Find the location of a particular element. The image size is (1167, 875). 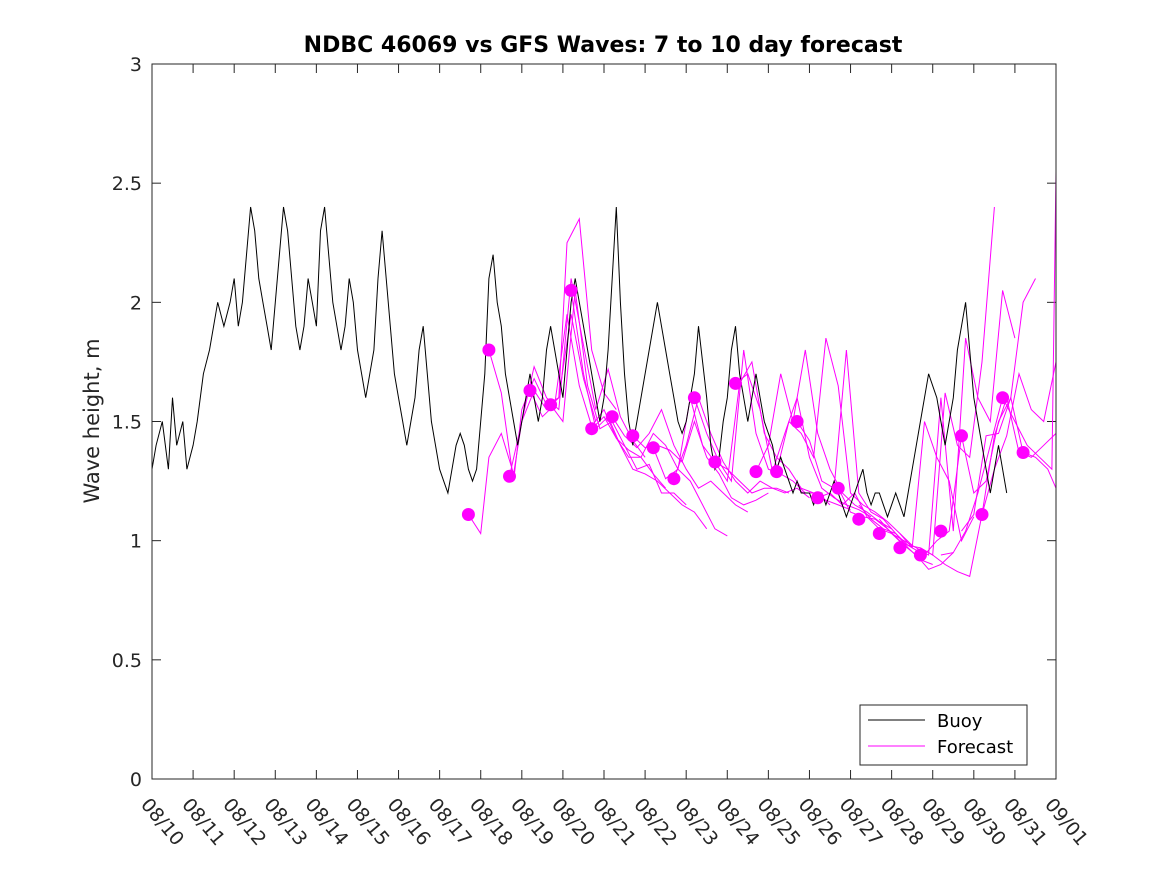

legend: Buoy Forecast is located at coordinates (943, 735).